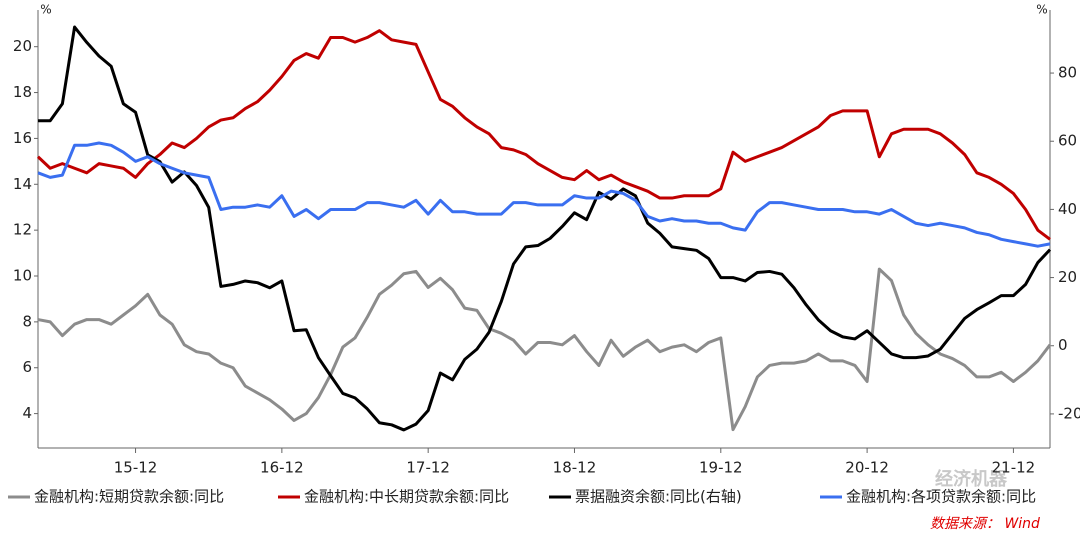 The height and width of the screenshot is (533, 1080). Describe the element at coordinates (22, 46) in the screenshot. I see `y-tick-label: 20` at that location.